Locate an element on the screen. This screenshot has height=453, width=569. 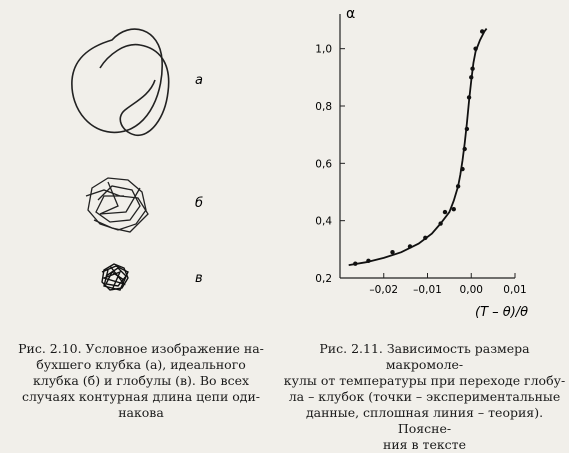
theory-curve is located at coordinates (418, 147).